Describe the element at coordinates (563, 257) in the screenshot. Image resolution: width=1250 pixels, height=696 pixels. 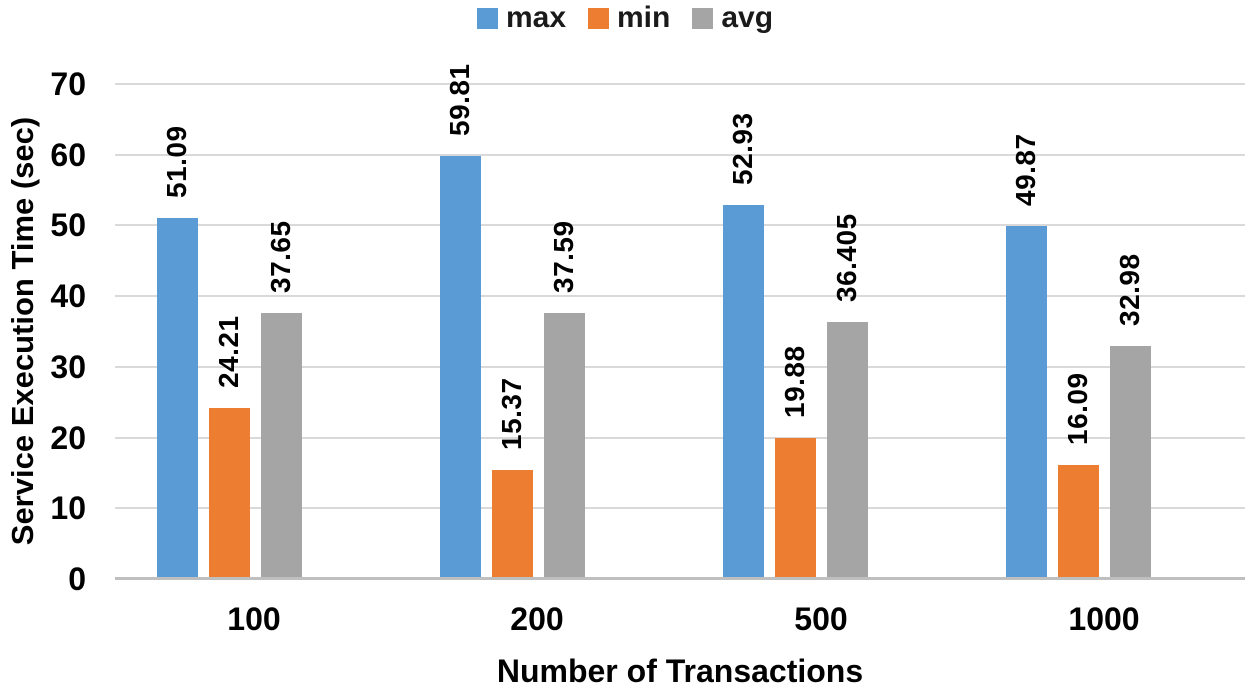
I see `bar-label-avg-200: 37.59` at that location.